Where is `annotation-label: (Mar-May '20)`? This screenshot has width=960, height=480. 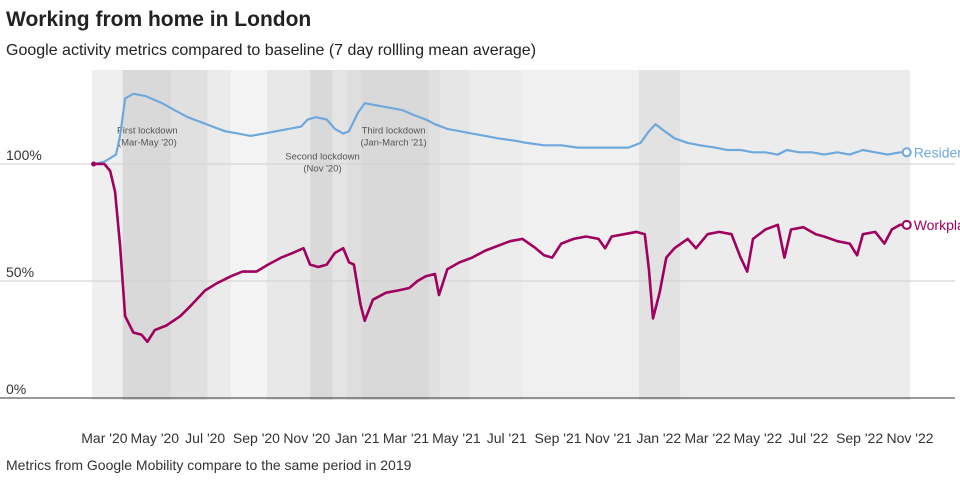
annotation-label: (Mar-May '20) is located at coordinates (147, 143).